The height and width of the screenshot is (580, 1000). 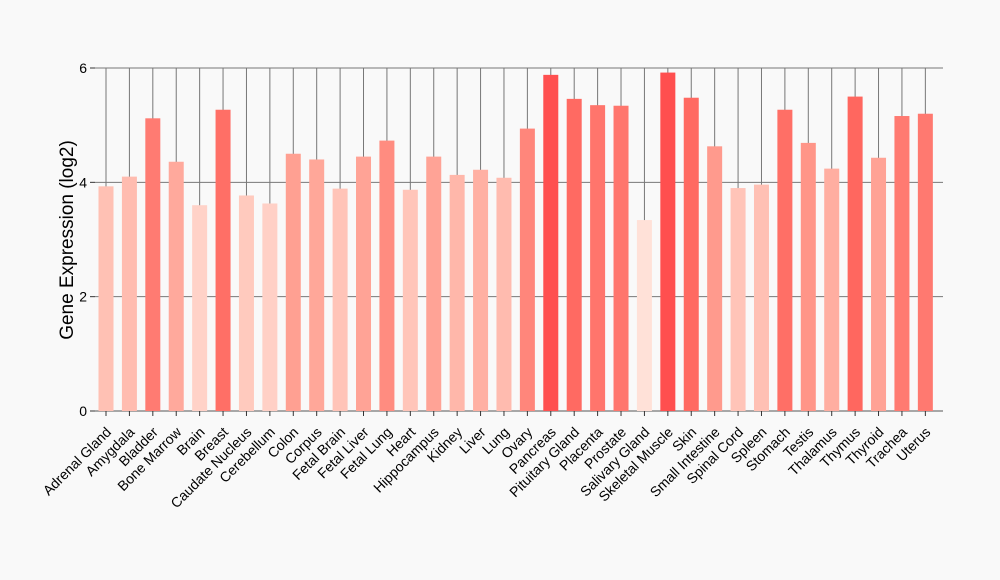 What do you see at coordinates (83, 182) in the screenshot?
I see `y-tick-label: 4` at bounding box center [83, 182].